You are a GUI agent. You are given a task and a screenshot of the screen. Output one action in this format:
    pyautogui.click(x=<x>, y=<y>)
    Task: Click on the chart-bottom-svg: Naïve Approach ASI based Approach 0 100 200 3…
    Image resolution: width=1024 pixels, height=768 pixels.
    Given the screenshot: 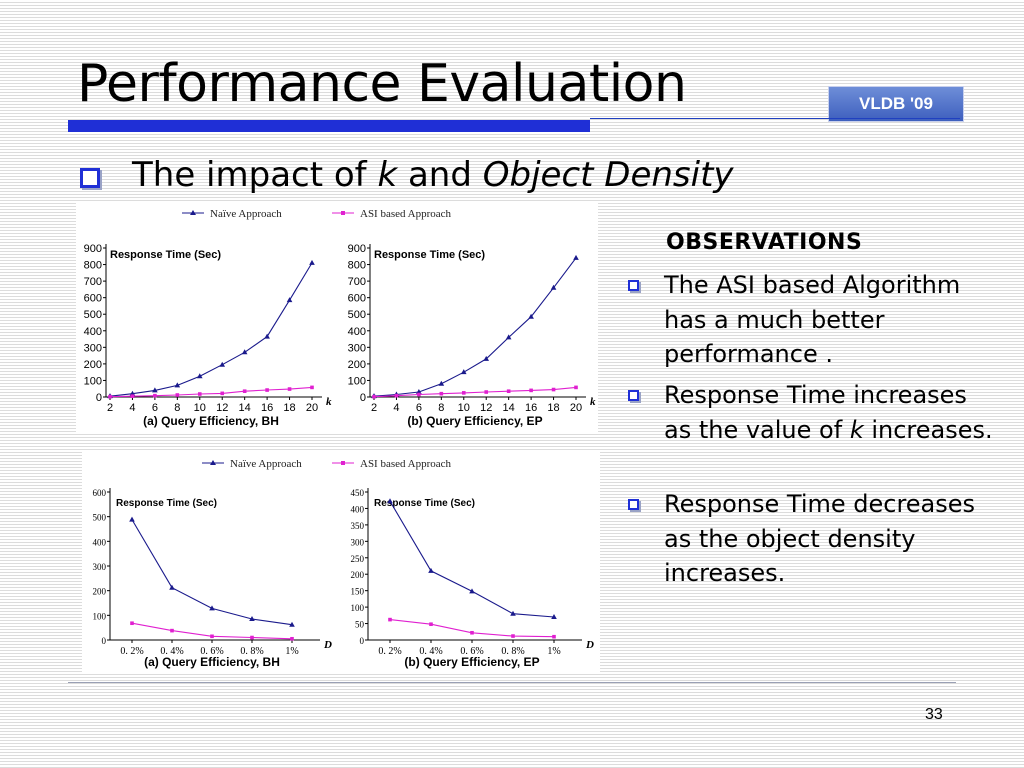 What is the action you would take?
    pyautogui.click(x=344, y=563)
    